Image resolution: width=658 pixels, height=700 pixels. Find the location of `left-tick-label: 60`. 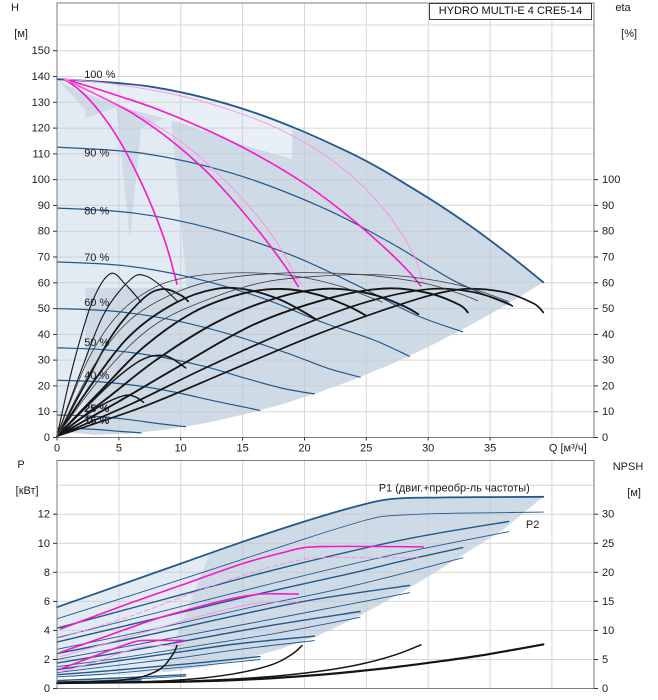

left-tick-label: 60 is located at coordinates (44, 283).